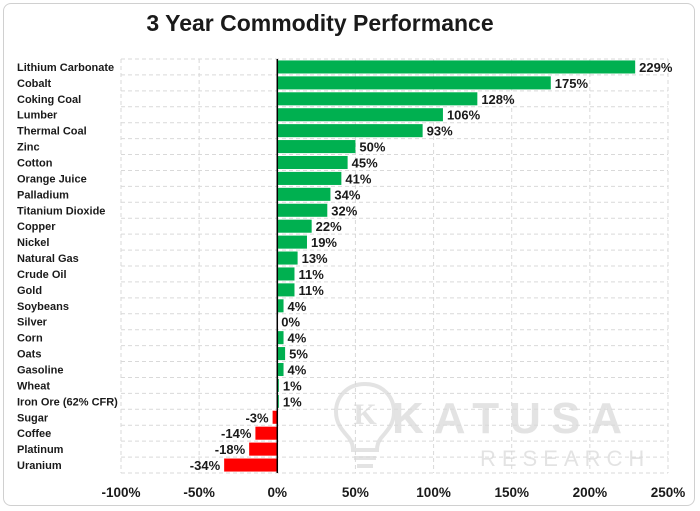  Describe the element at coordinates (39, 466) in the screenshot. I see `category-label: Uranium` at that location.